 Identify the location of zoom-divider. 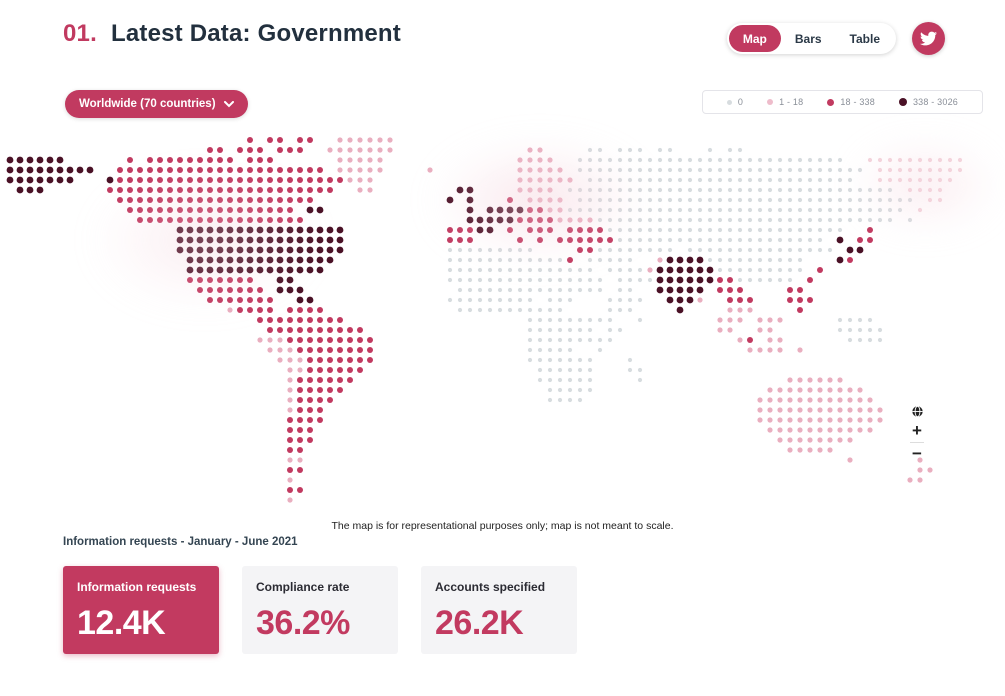
(917, 442).